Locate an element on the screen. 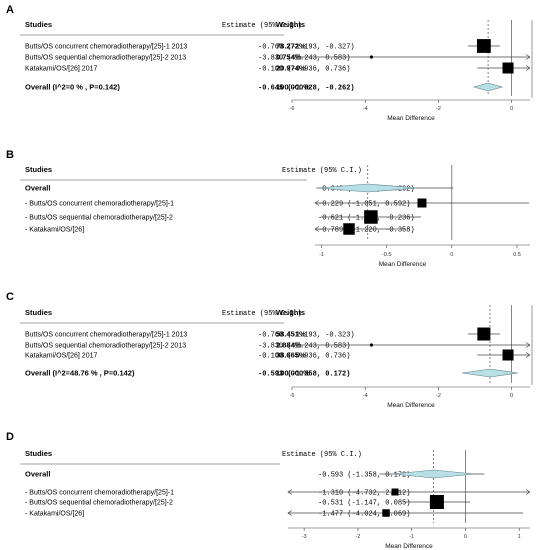 The width and height of the screenshot is (536, 550). overall-estimate: -0.645 (-1.028, -0.262) is located at coordinates (306, 89).